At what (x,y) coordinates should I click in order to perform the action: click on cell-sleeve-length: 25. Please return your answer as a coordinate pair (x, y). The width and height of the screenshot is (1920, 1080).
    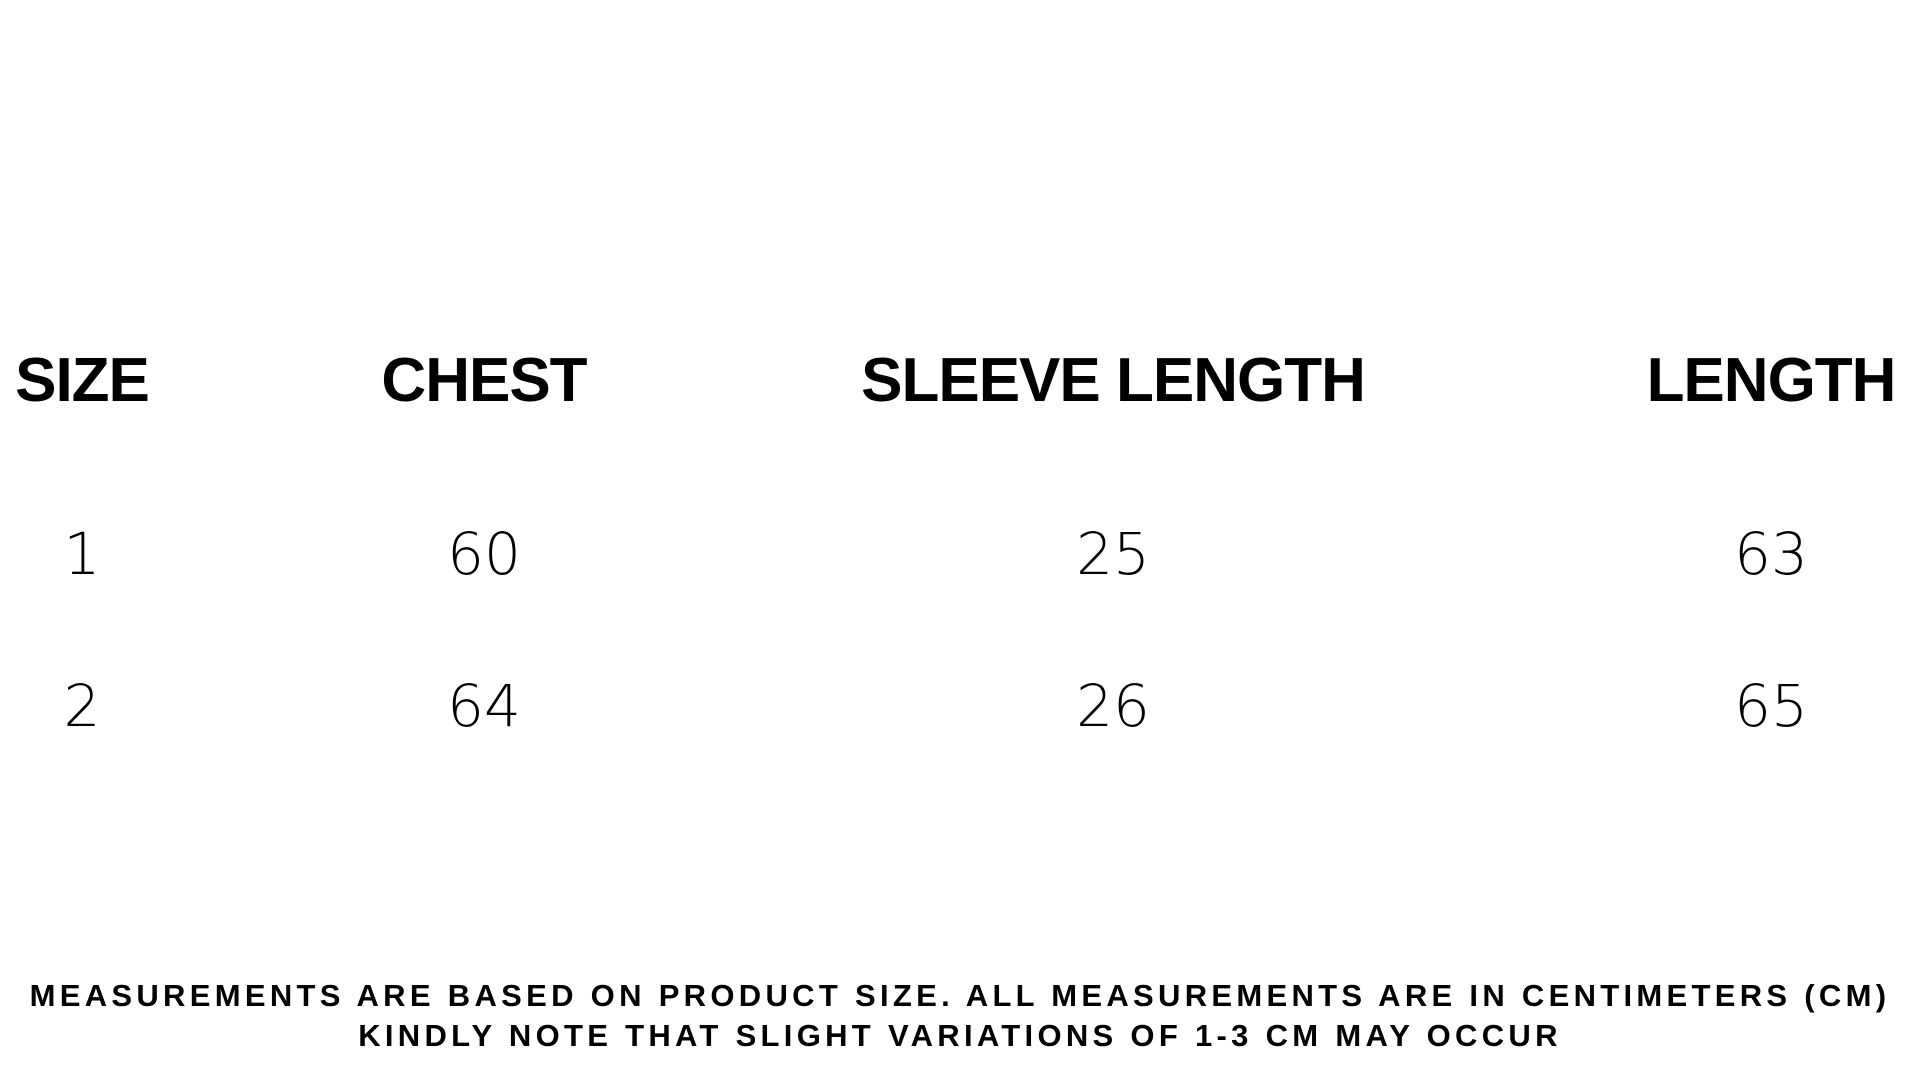
    Looking at the image, I should click on (1113, 554).